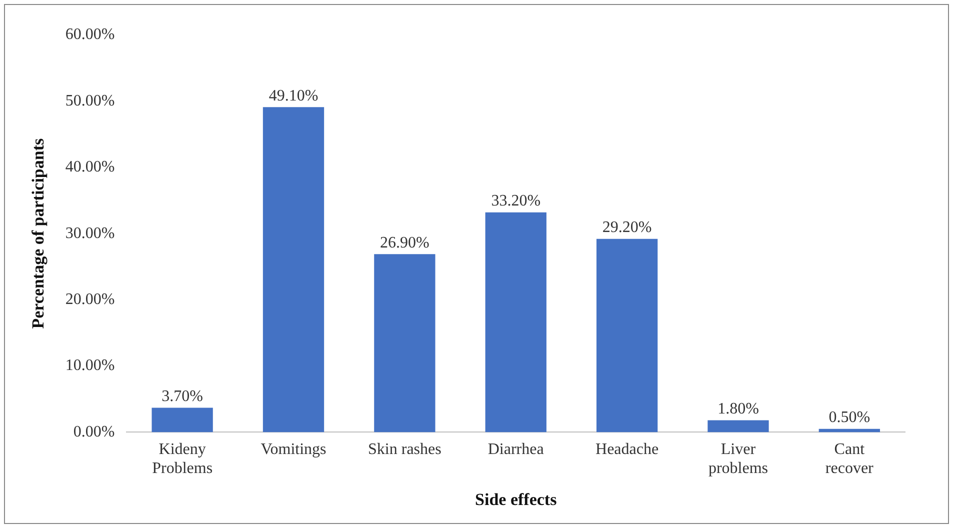 The width and height of the screenshot is (955, 530). Describe the element at coordinates (182, 459) in the screenshot. I see `x-tick-label: Kideny Problems` at that location.